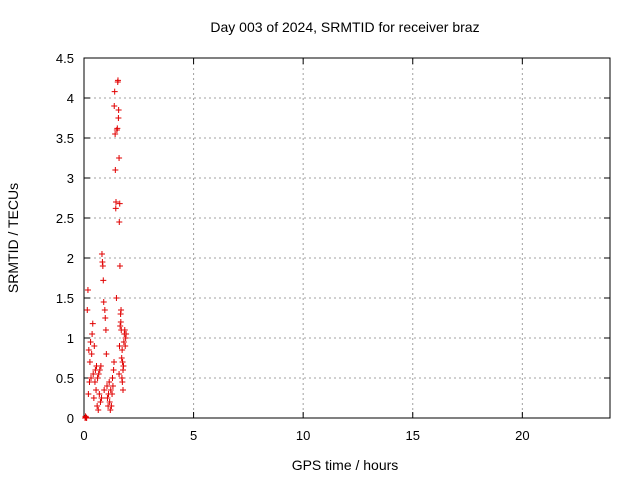 The width and height of the screenshot is (640, 480). What do you see at coordinates (345, 465) in the screenshot?
I see `x-axis-label: GPS time / hours` at bounding box center [345, 465].